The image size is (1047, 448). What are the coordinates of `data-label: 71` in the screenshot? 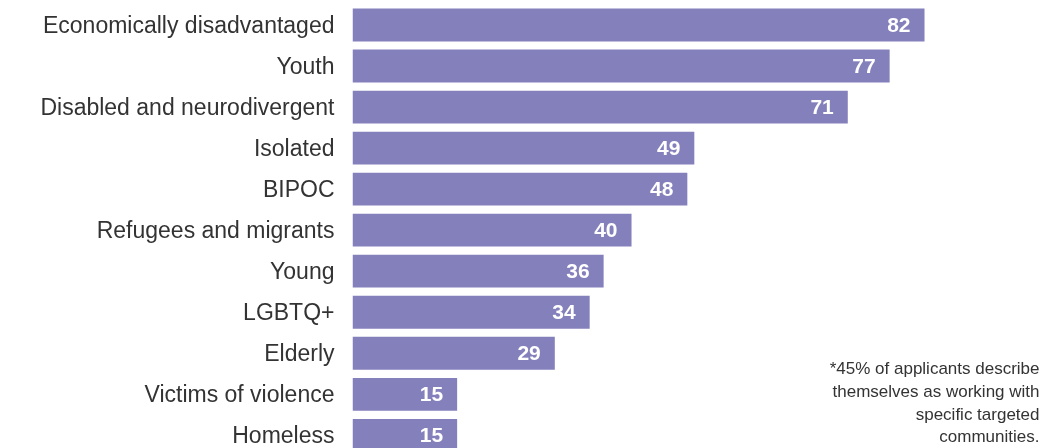 It's located at (822, 107).